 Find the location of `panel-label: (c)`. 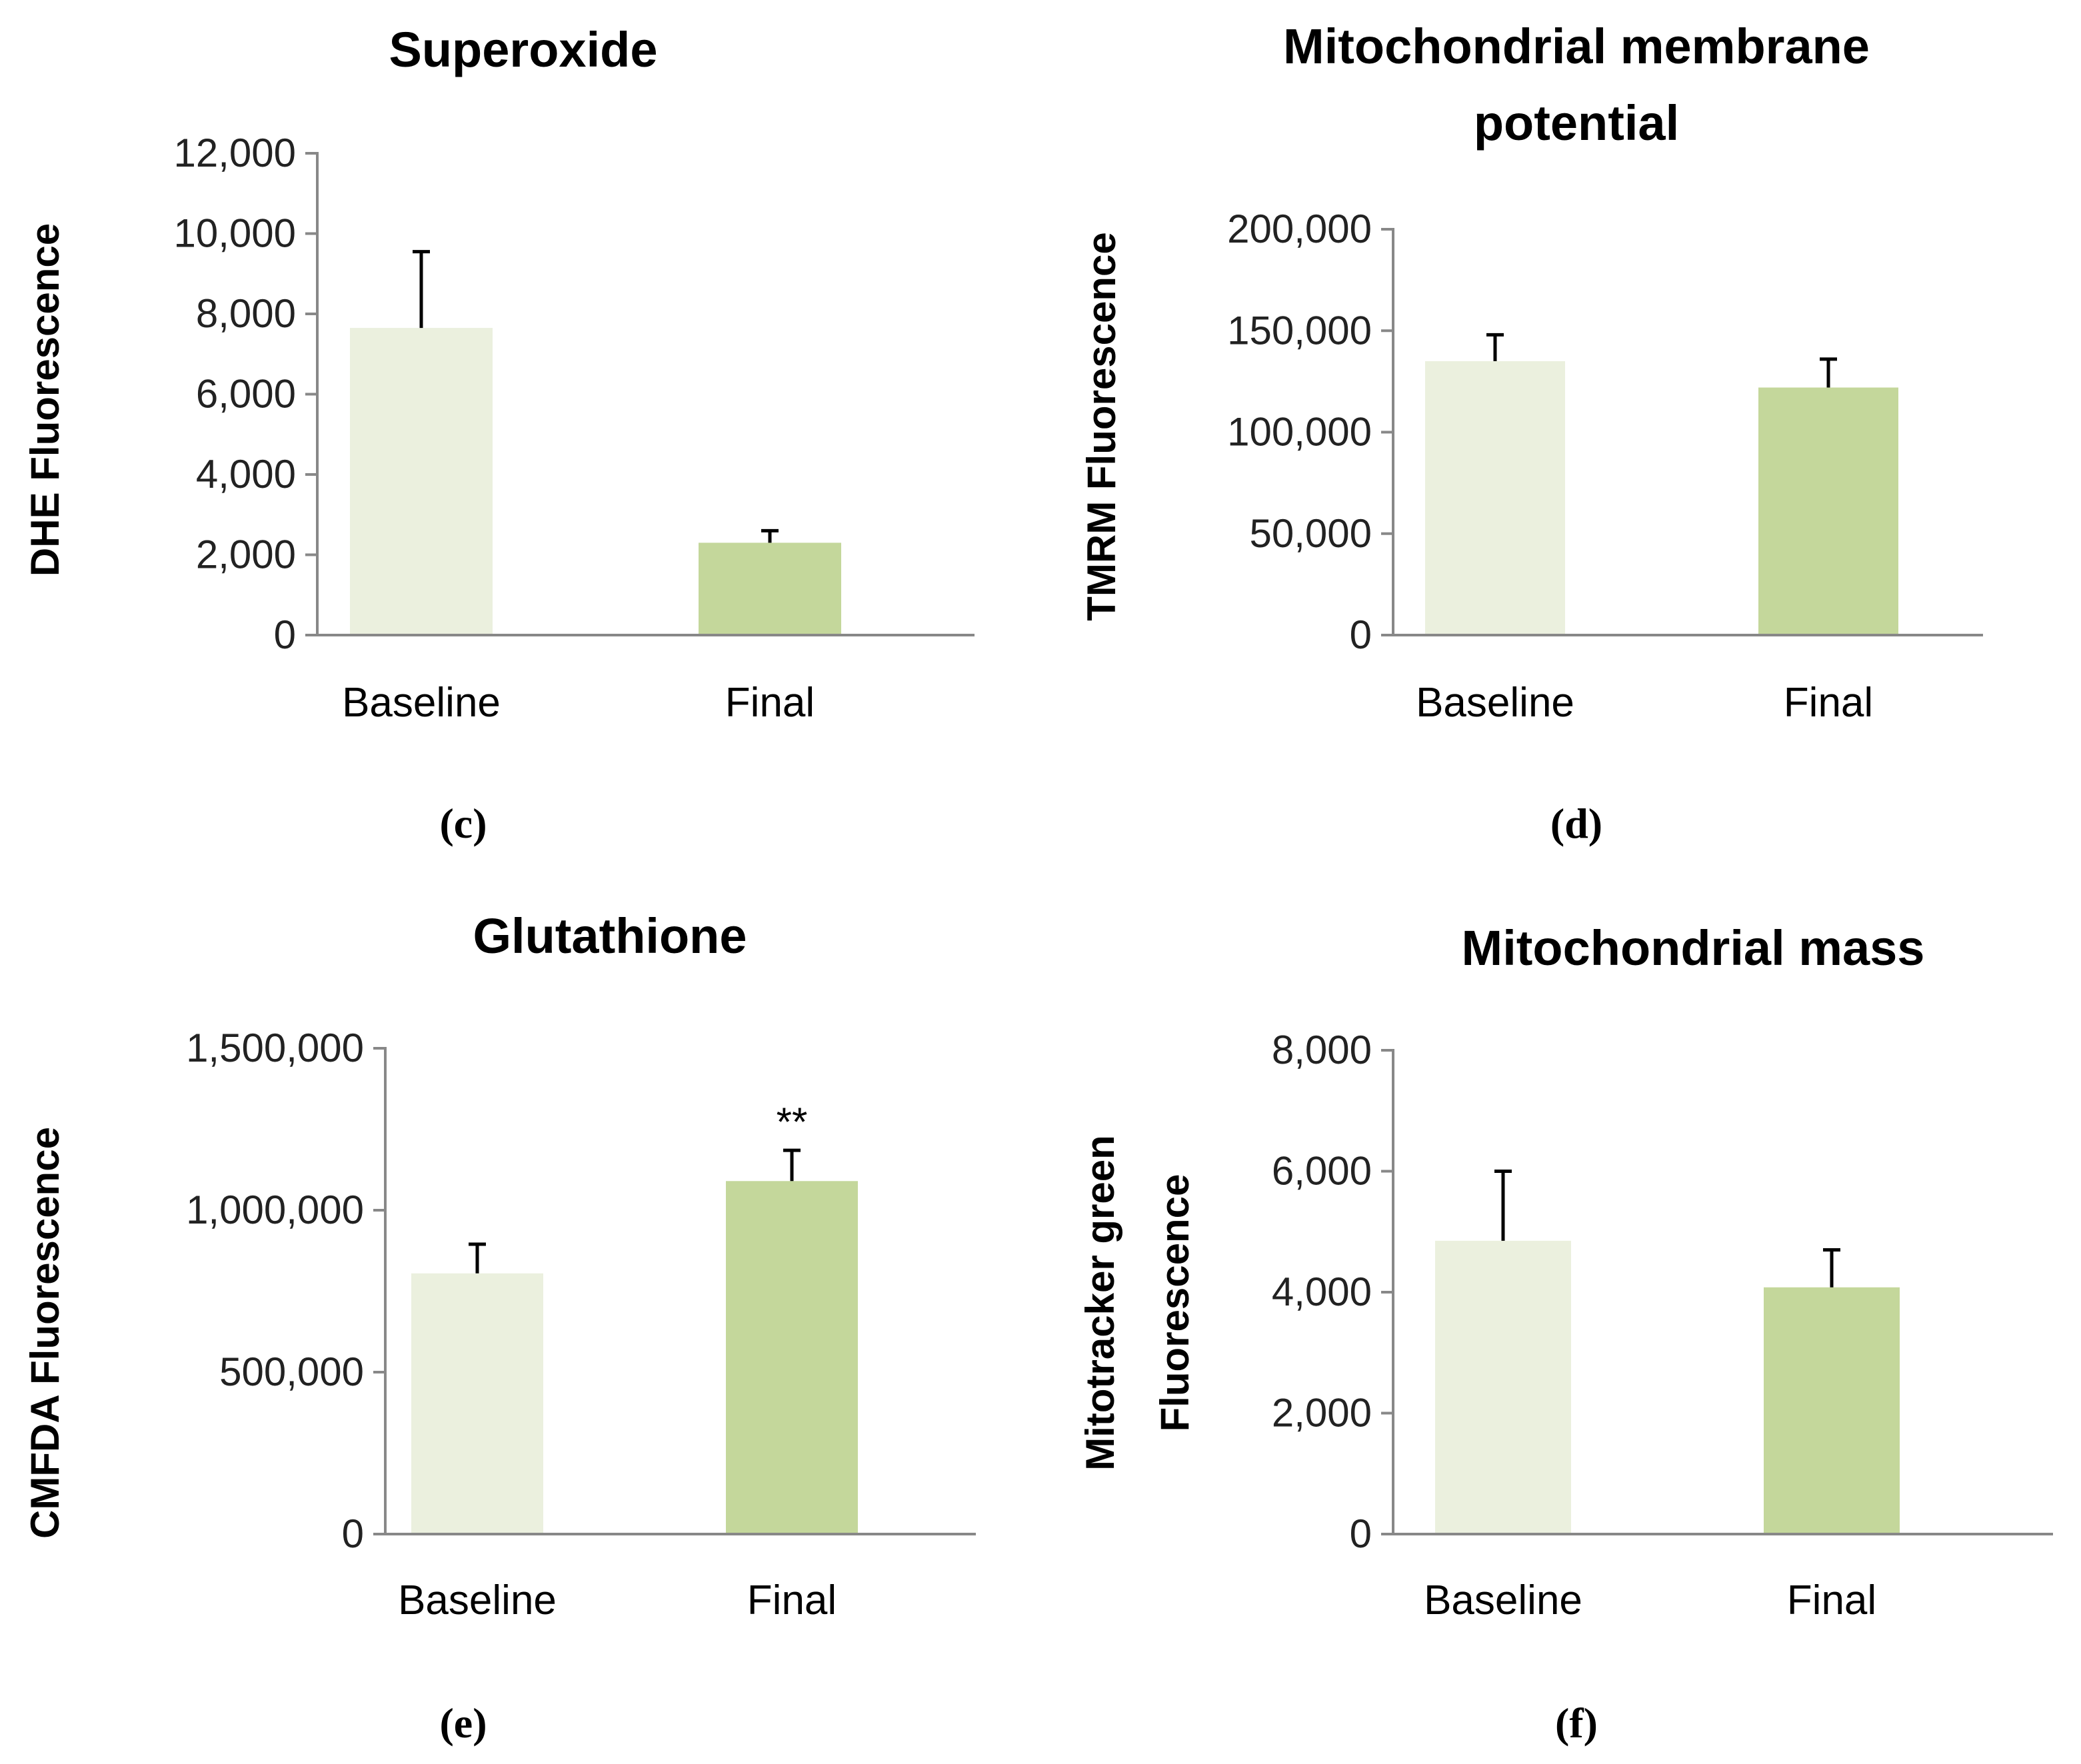

panel-label: (c) is located at coordinates (463, 823).